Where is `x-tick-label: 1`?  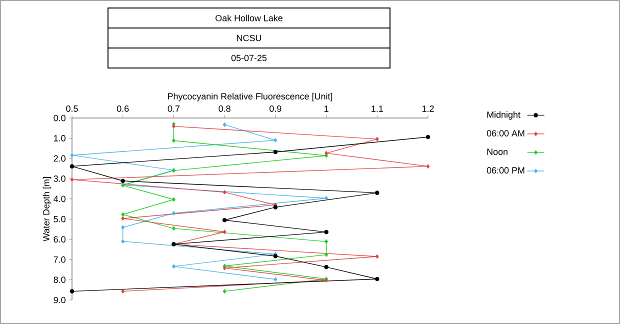 x-tick-label: 1 is located at coordinates (326, 109).